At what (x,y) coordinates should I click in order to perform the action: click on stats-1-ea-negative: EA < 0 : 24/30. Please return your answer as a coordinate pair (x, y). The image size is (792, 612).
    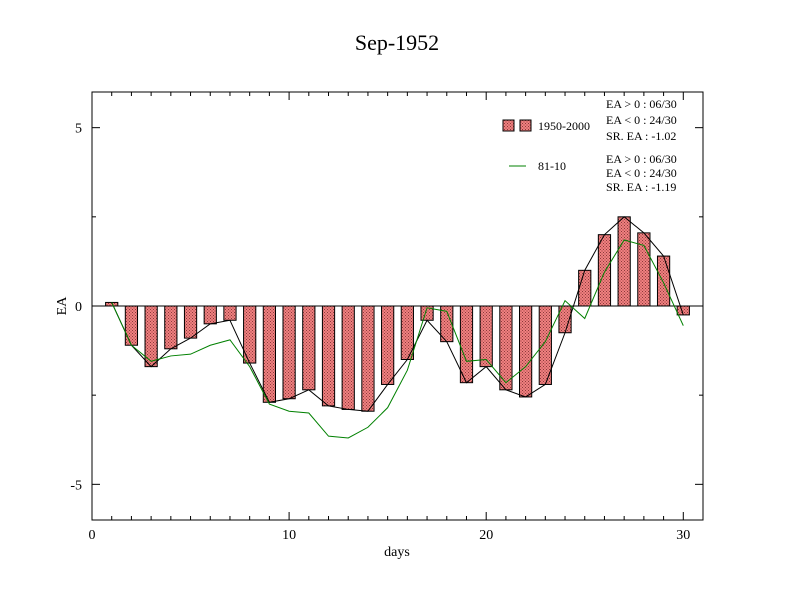
    Looking at the image, I should click on (641, 120).